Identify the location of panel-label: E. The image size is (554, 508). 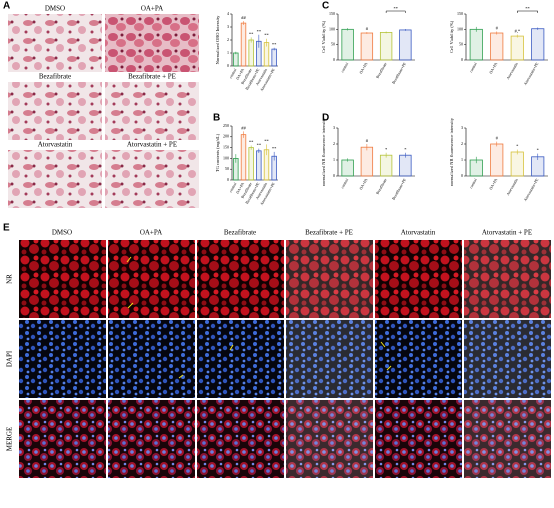
(6, 228).